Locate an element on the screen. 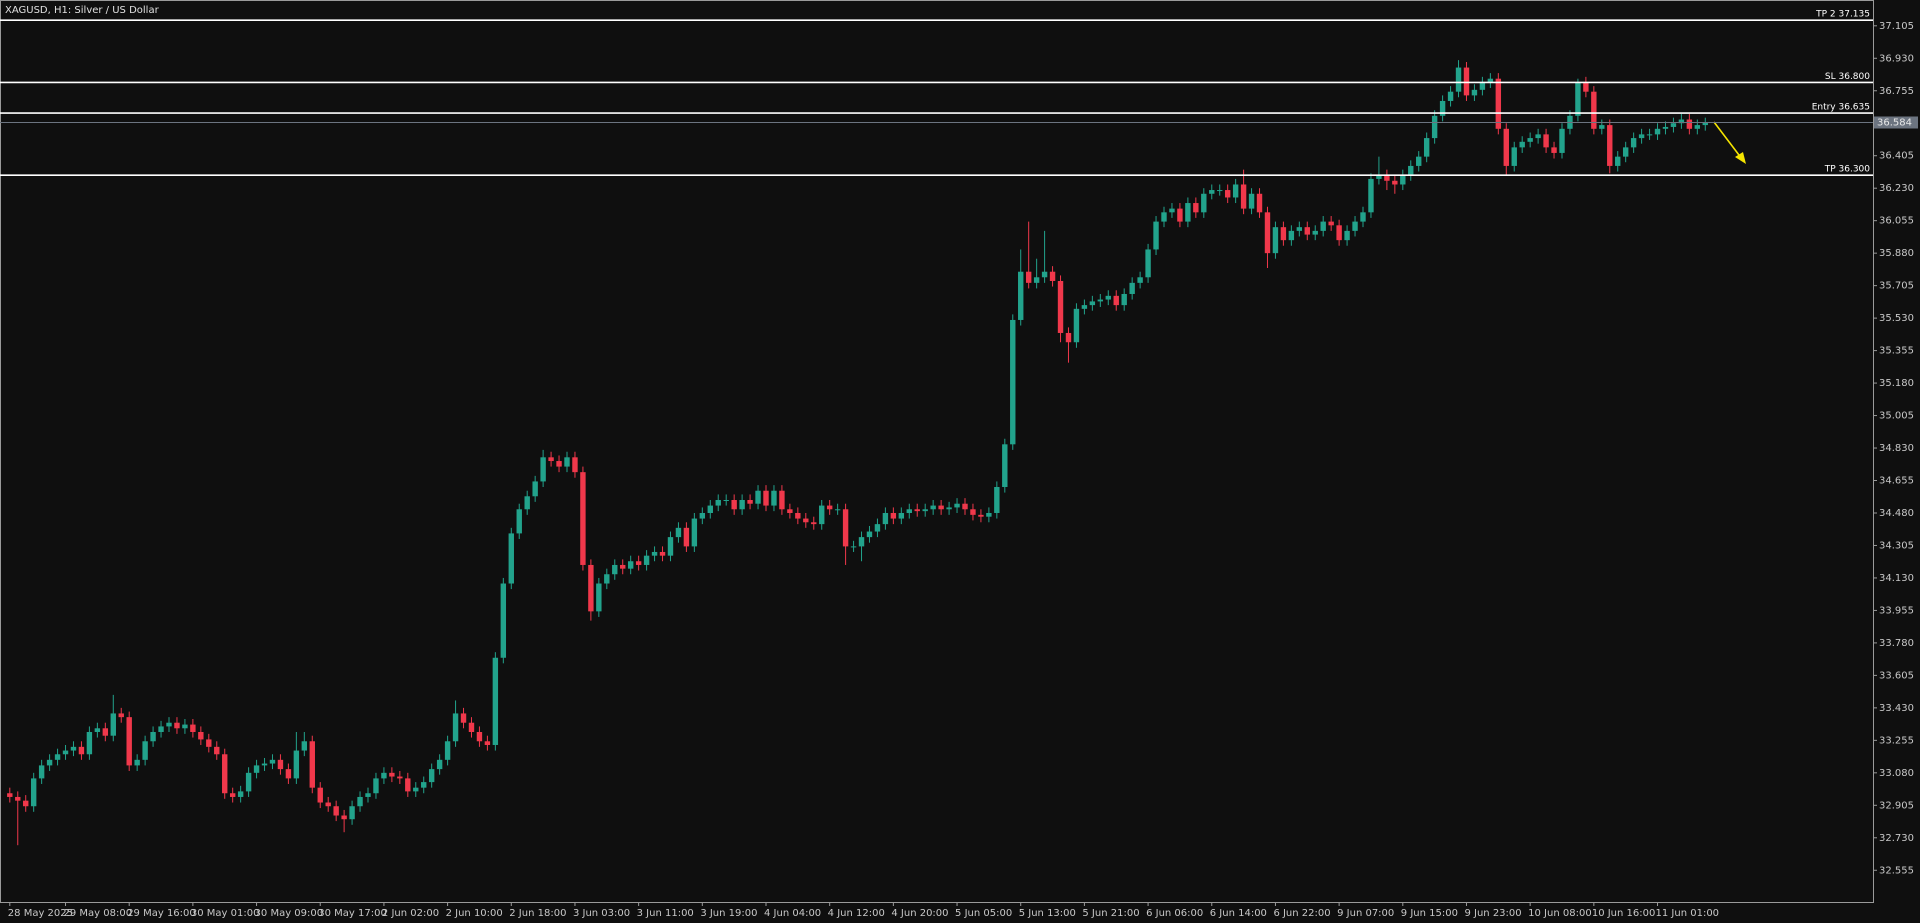 This screenshot has height=923, width=1920. x-tick-label: 5 Jun 05:00 is located at coordinates (983, 913).